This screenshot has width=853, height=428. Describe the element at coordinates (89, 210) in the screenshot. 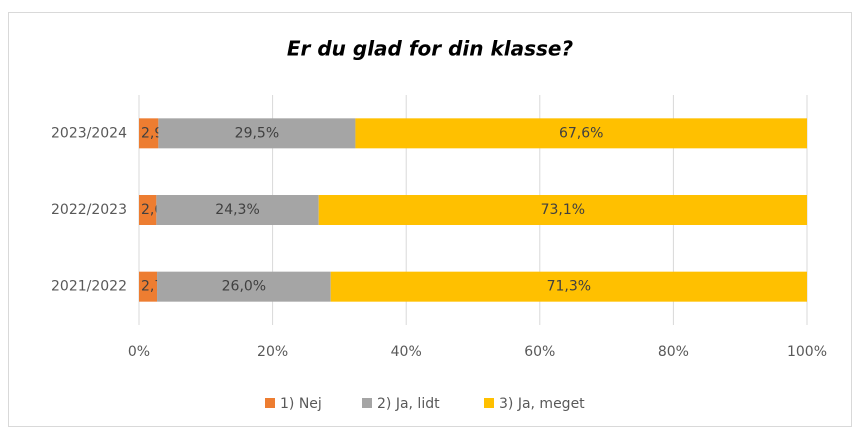

I see `y-tick-label: 2022/2023` at that location.